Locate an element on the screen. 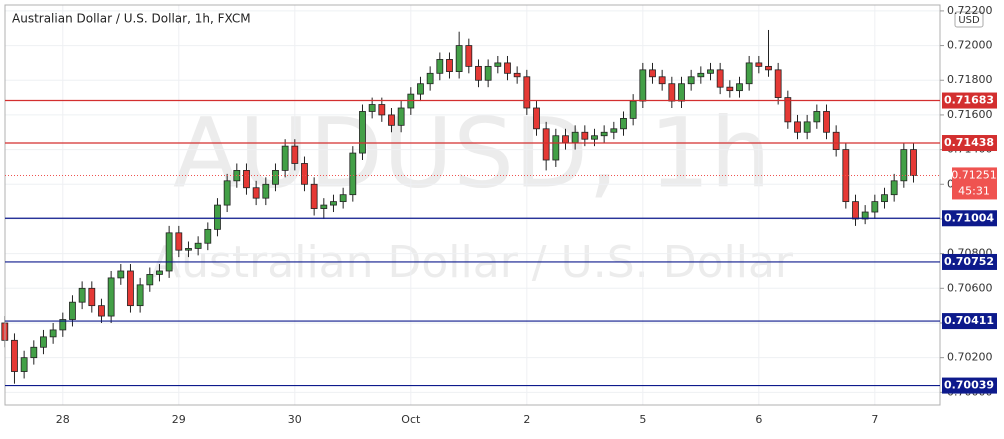 This screenshot has width=1004, height=439. currency-box is located at coordinates (969, 19).